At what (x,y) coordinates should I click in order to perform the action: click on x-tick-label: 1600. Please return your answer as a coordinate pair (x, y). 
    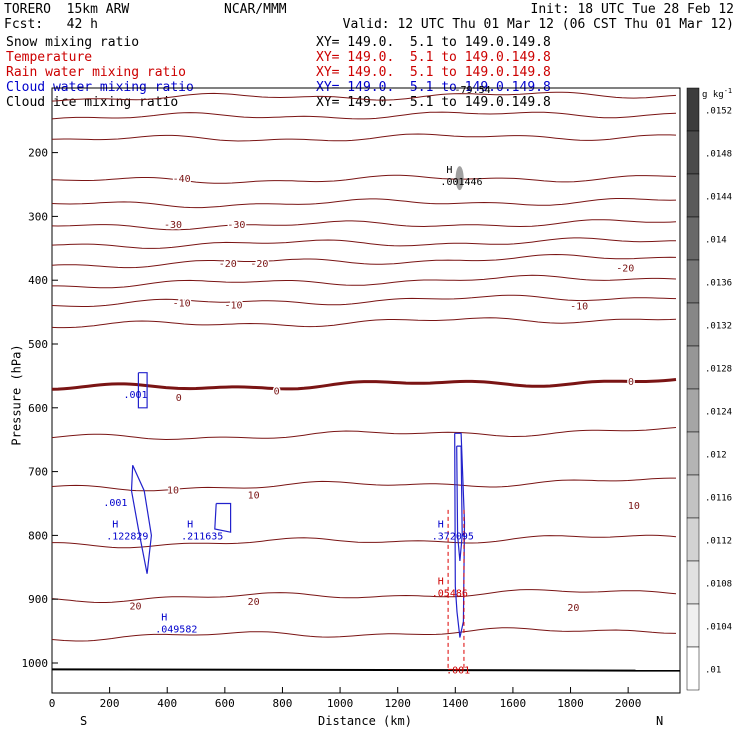
    Looking at the image, I should click on (513, 703).